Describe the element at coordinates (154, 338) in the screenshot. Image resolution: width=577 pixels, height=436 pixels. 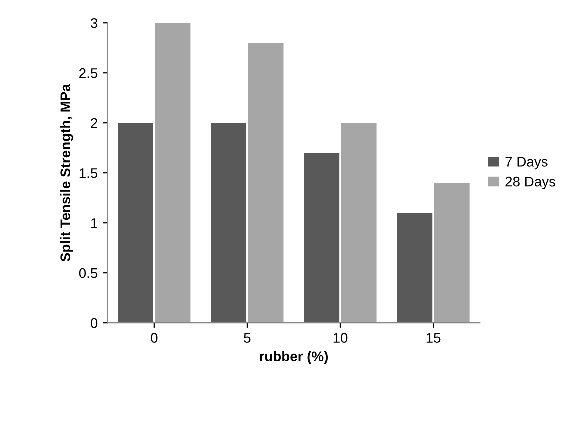
I see `x-tick-label: 0` at that location.